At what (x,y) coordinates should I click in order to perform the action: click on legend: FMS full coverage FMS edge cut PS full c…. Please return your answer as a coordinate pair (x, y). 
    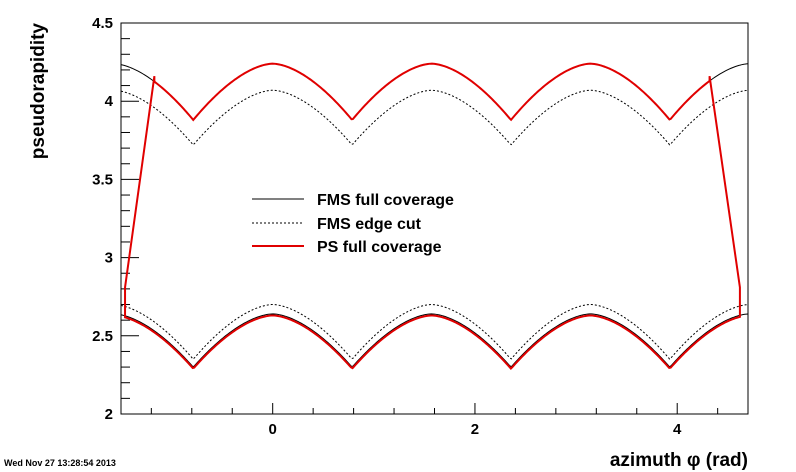
    Looking at the image, I should click on (353, 224).